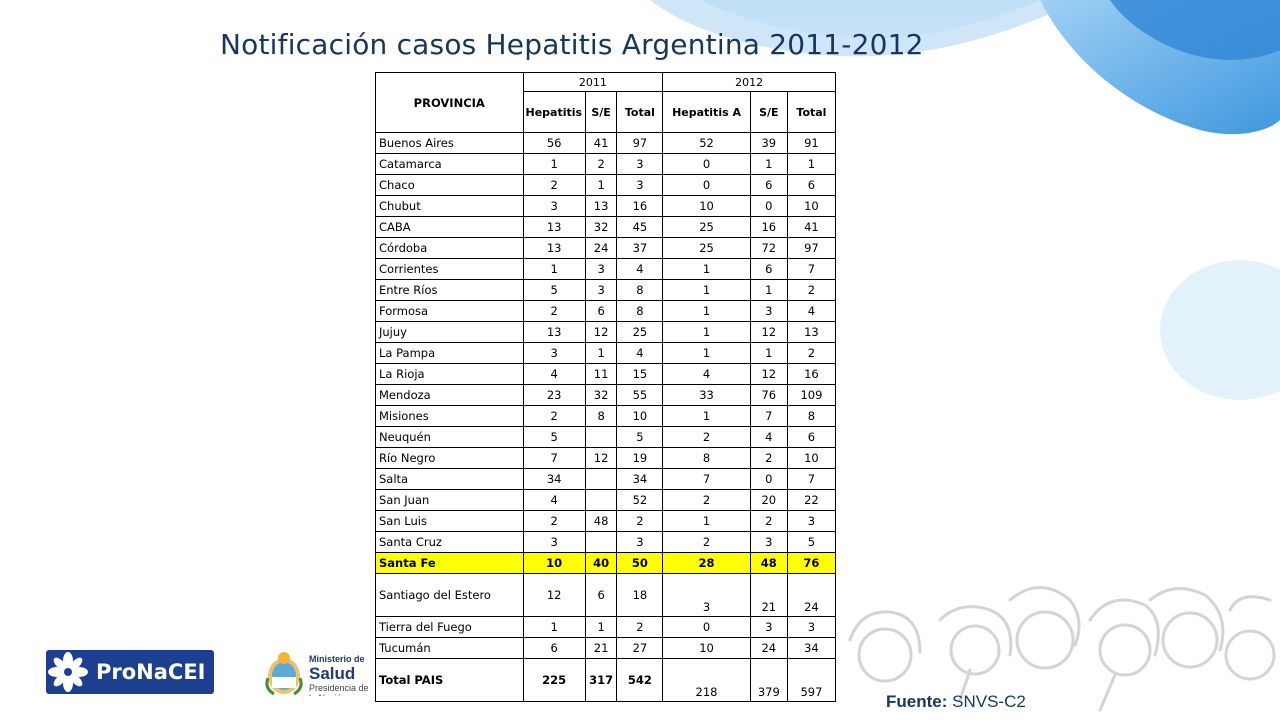 This screenshot has width=1280, height=720. I want to click on province-cell: Formosa, so click(449, 311).